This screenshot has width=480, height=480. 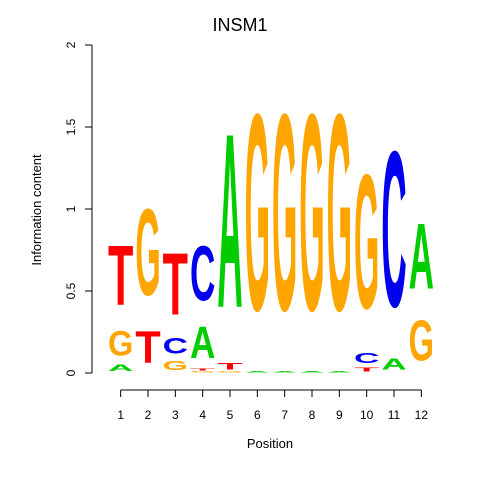 I want to click on x-tick-label: 5, so click(x=230, y=415).